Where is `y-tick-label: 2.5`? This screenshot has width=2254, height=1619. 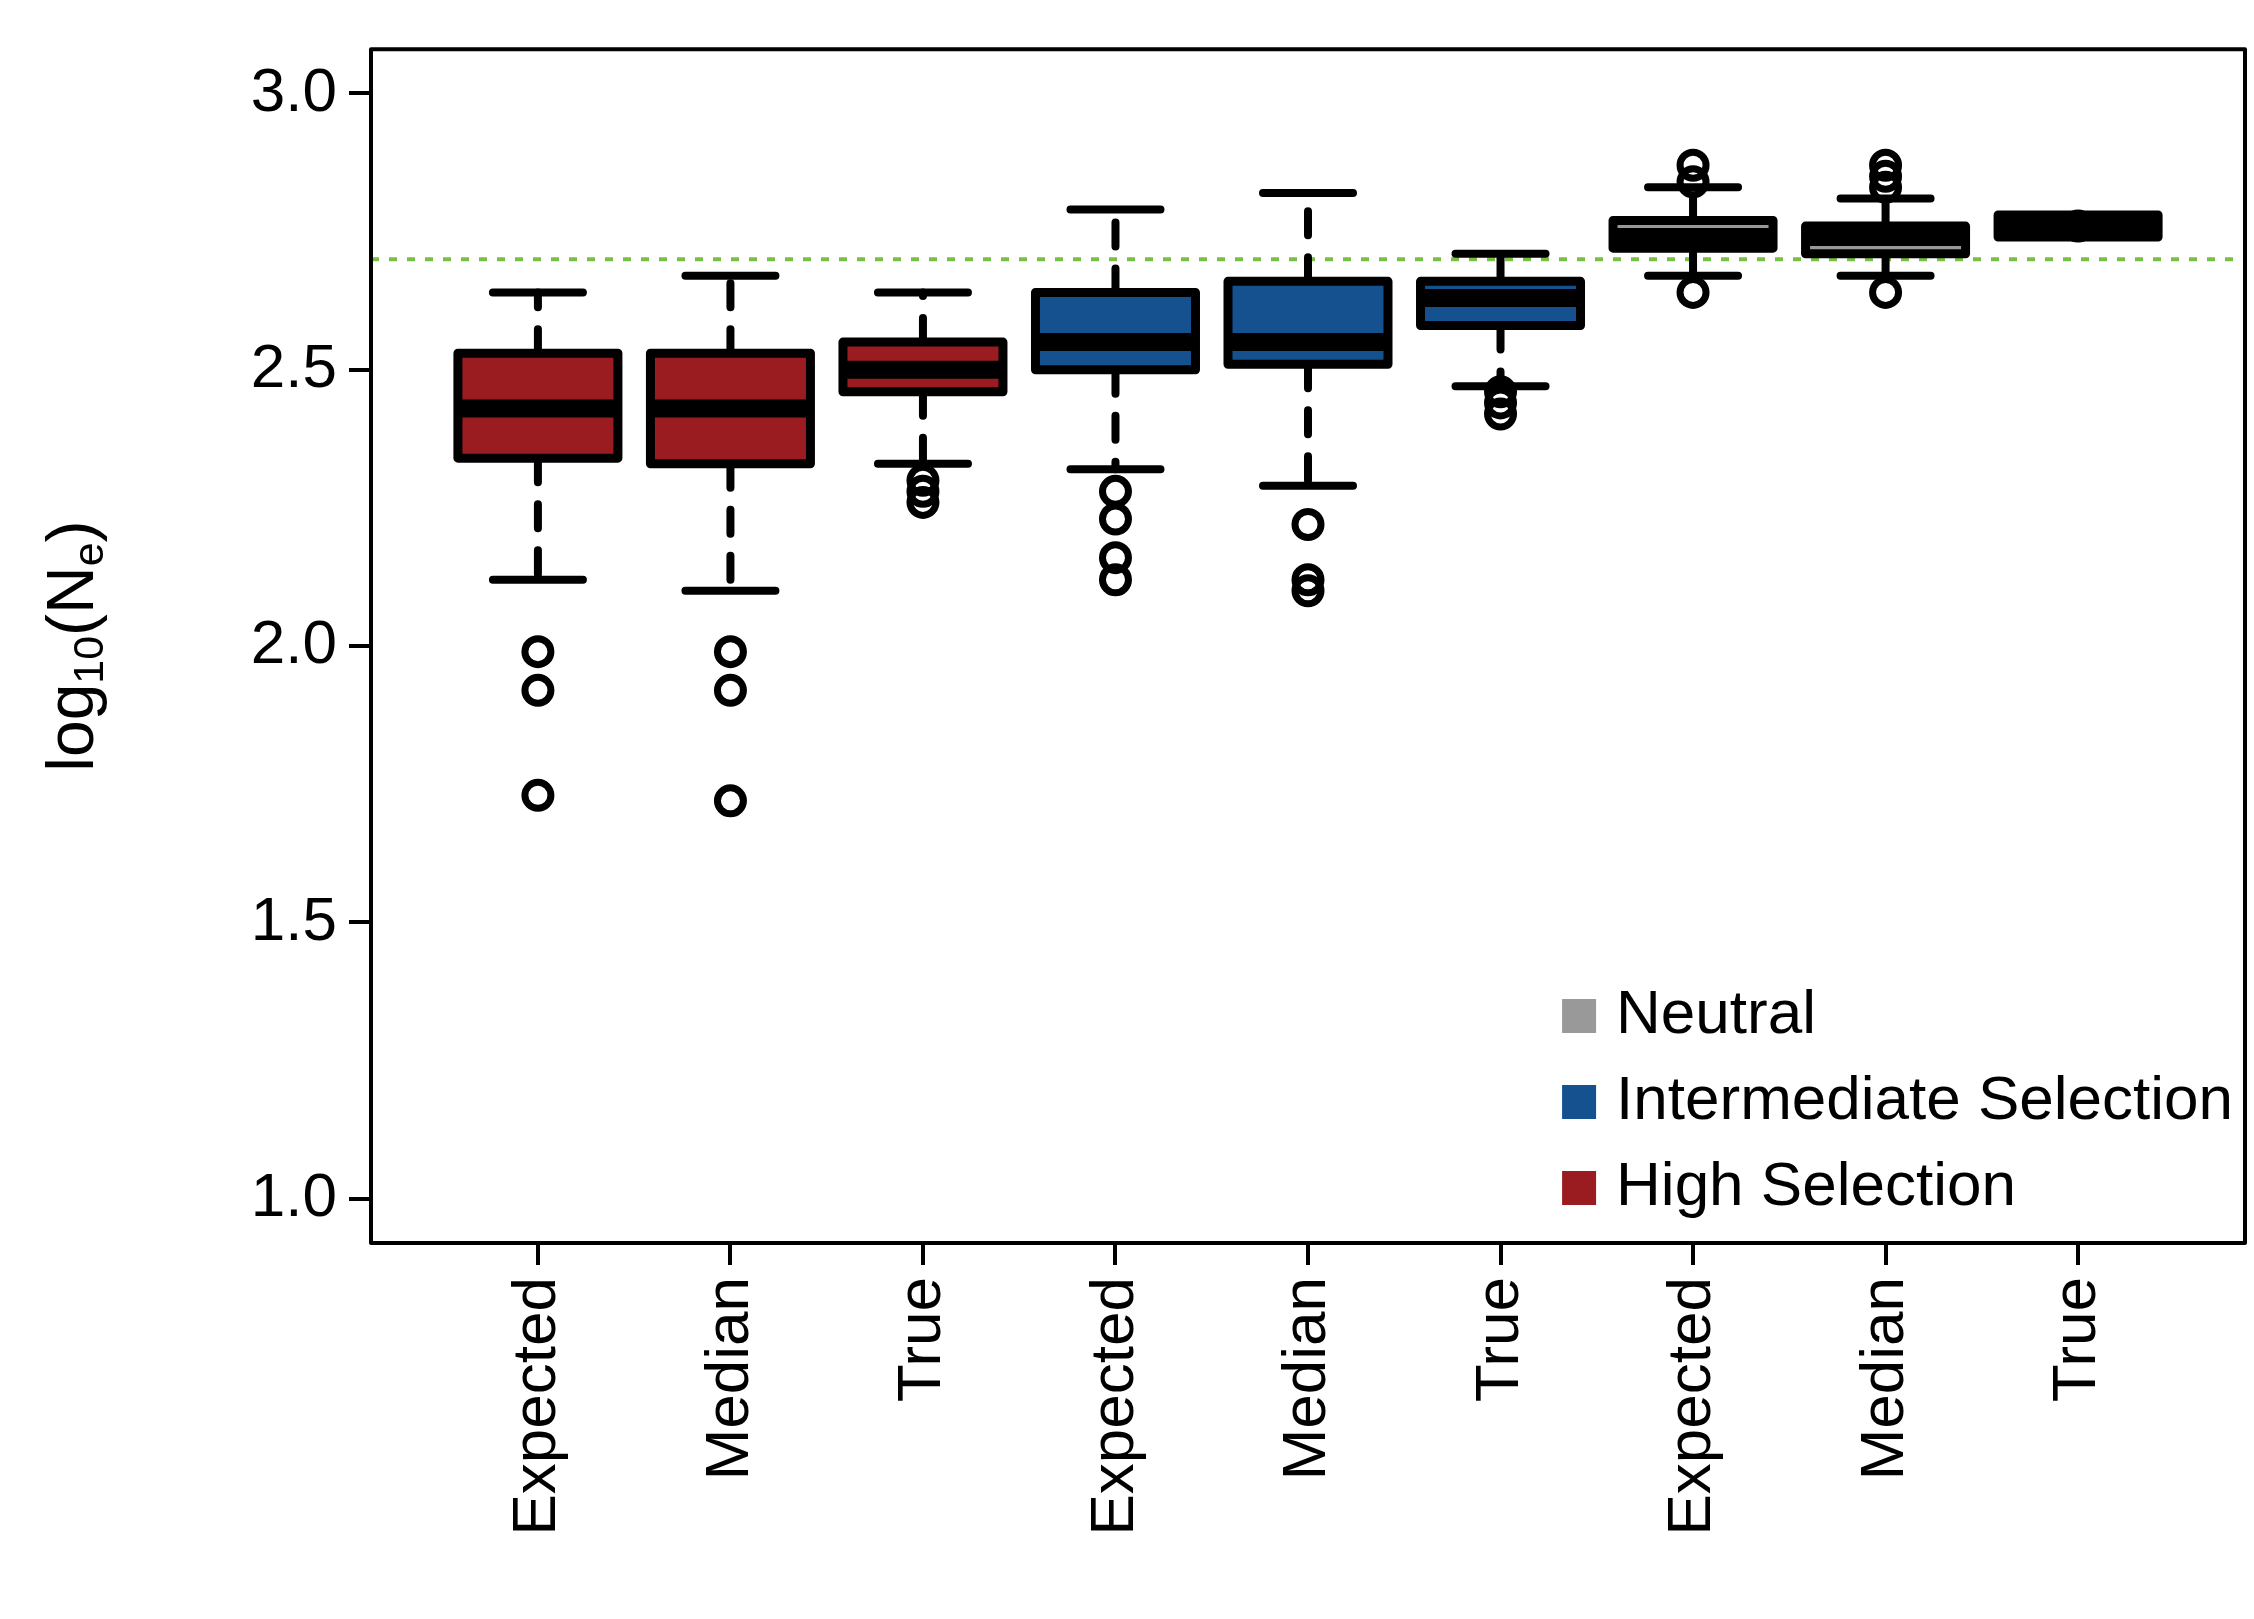 y-tick-label: 2.5 is located at coordinates (293, 365).